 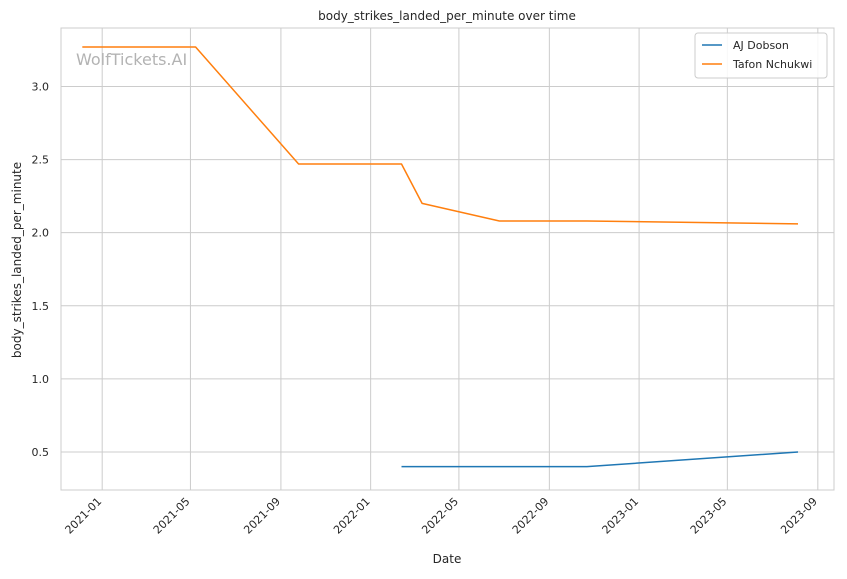 What do you see at coordinates (799, 516) in the screenshot?
I see `x-tick-label: 2023-09` at bounding box center [799, 516].